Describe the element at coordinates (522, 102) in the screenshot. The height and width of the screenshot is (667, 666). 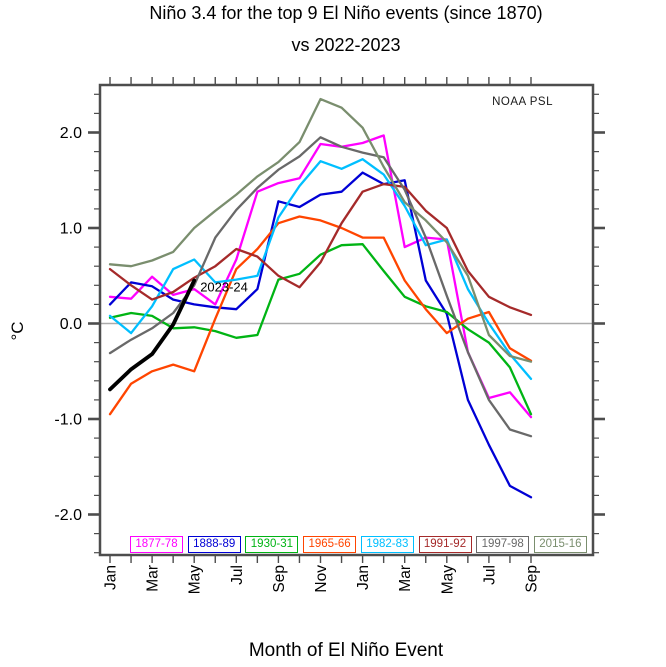
I see `watermark-noaa-psl: NOAA PSL` at that location.